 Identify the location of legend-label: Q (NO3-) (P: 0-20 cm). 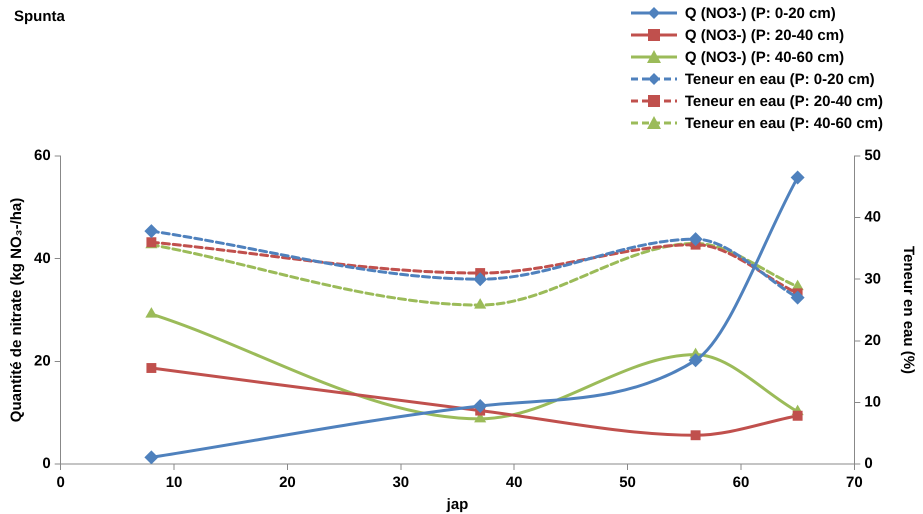
(760, 13).